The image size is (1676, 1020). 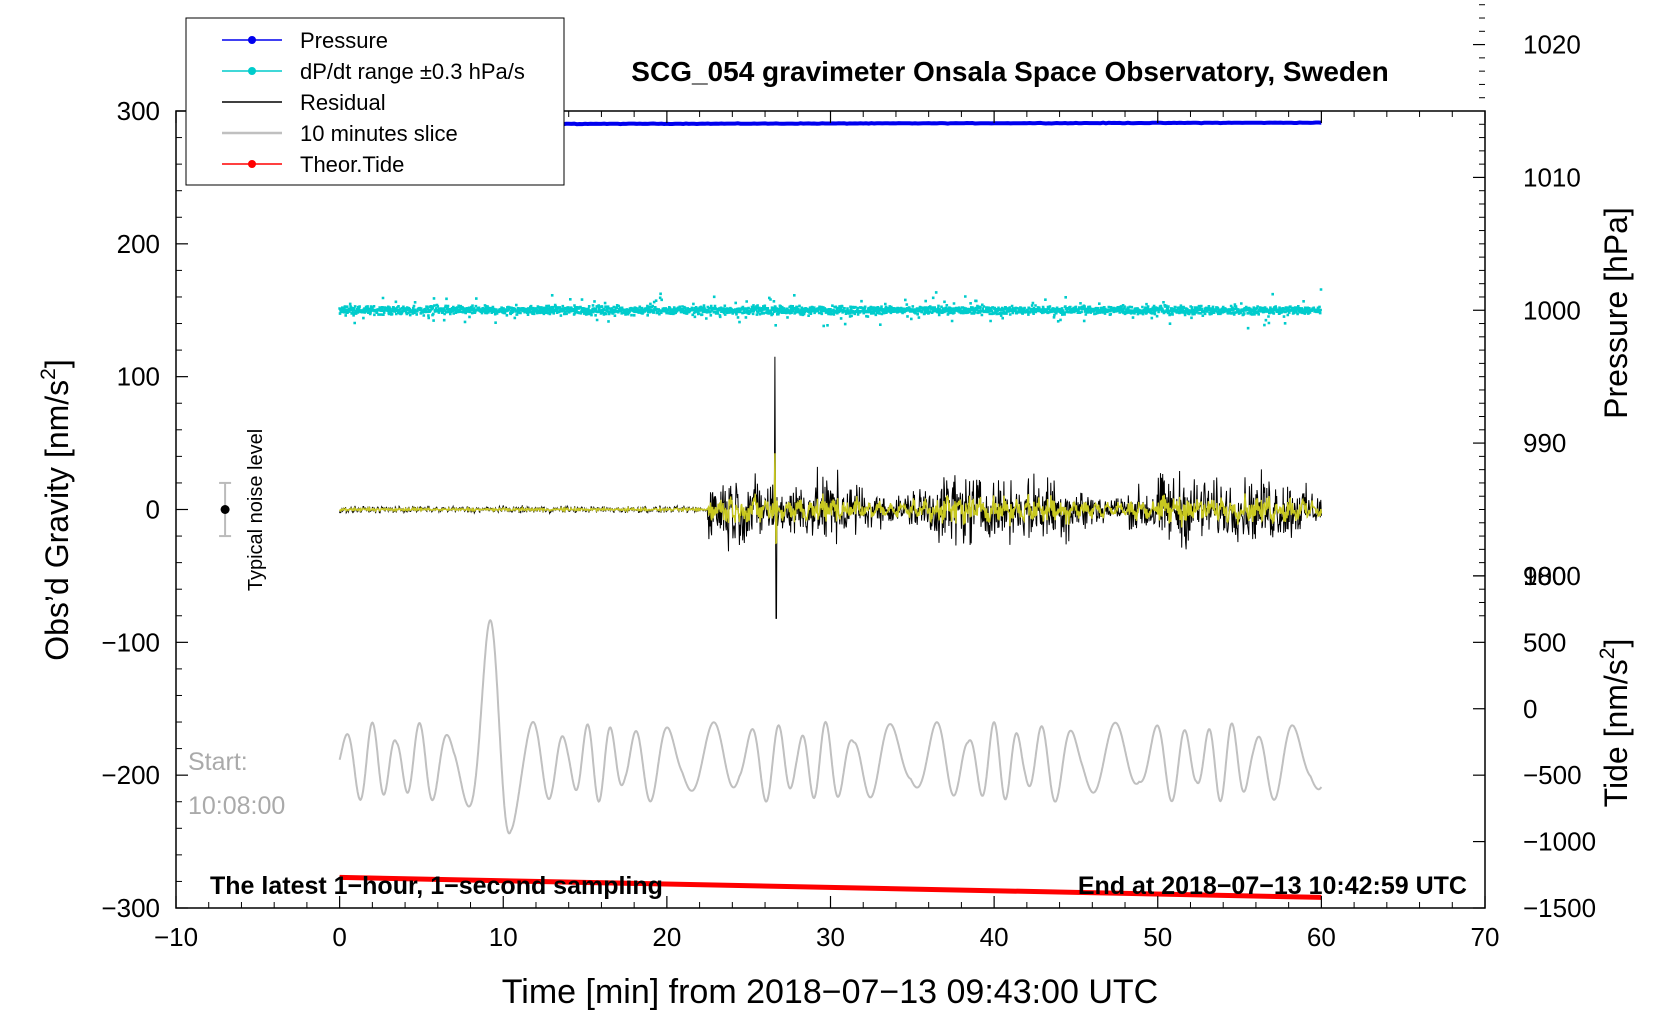 I want to click on legend-label-1: dP/dt range ±0.3 hPa/s, so click(x=412, y=71).